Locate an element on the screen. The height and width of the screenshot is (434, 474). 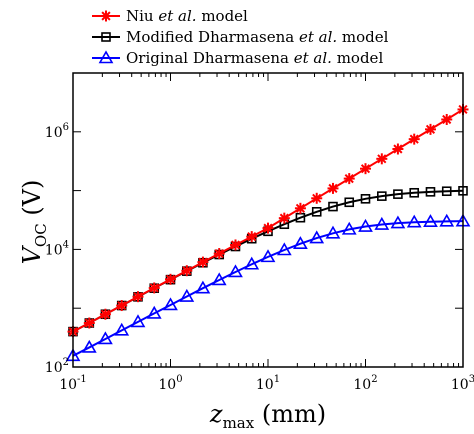
legend-label-niu: Niu et al. model is located at coordinates (187, 16).